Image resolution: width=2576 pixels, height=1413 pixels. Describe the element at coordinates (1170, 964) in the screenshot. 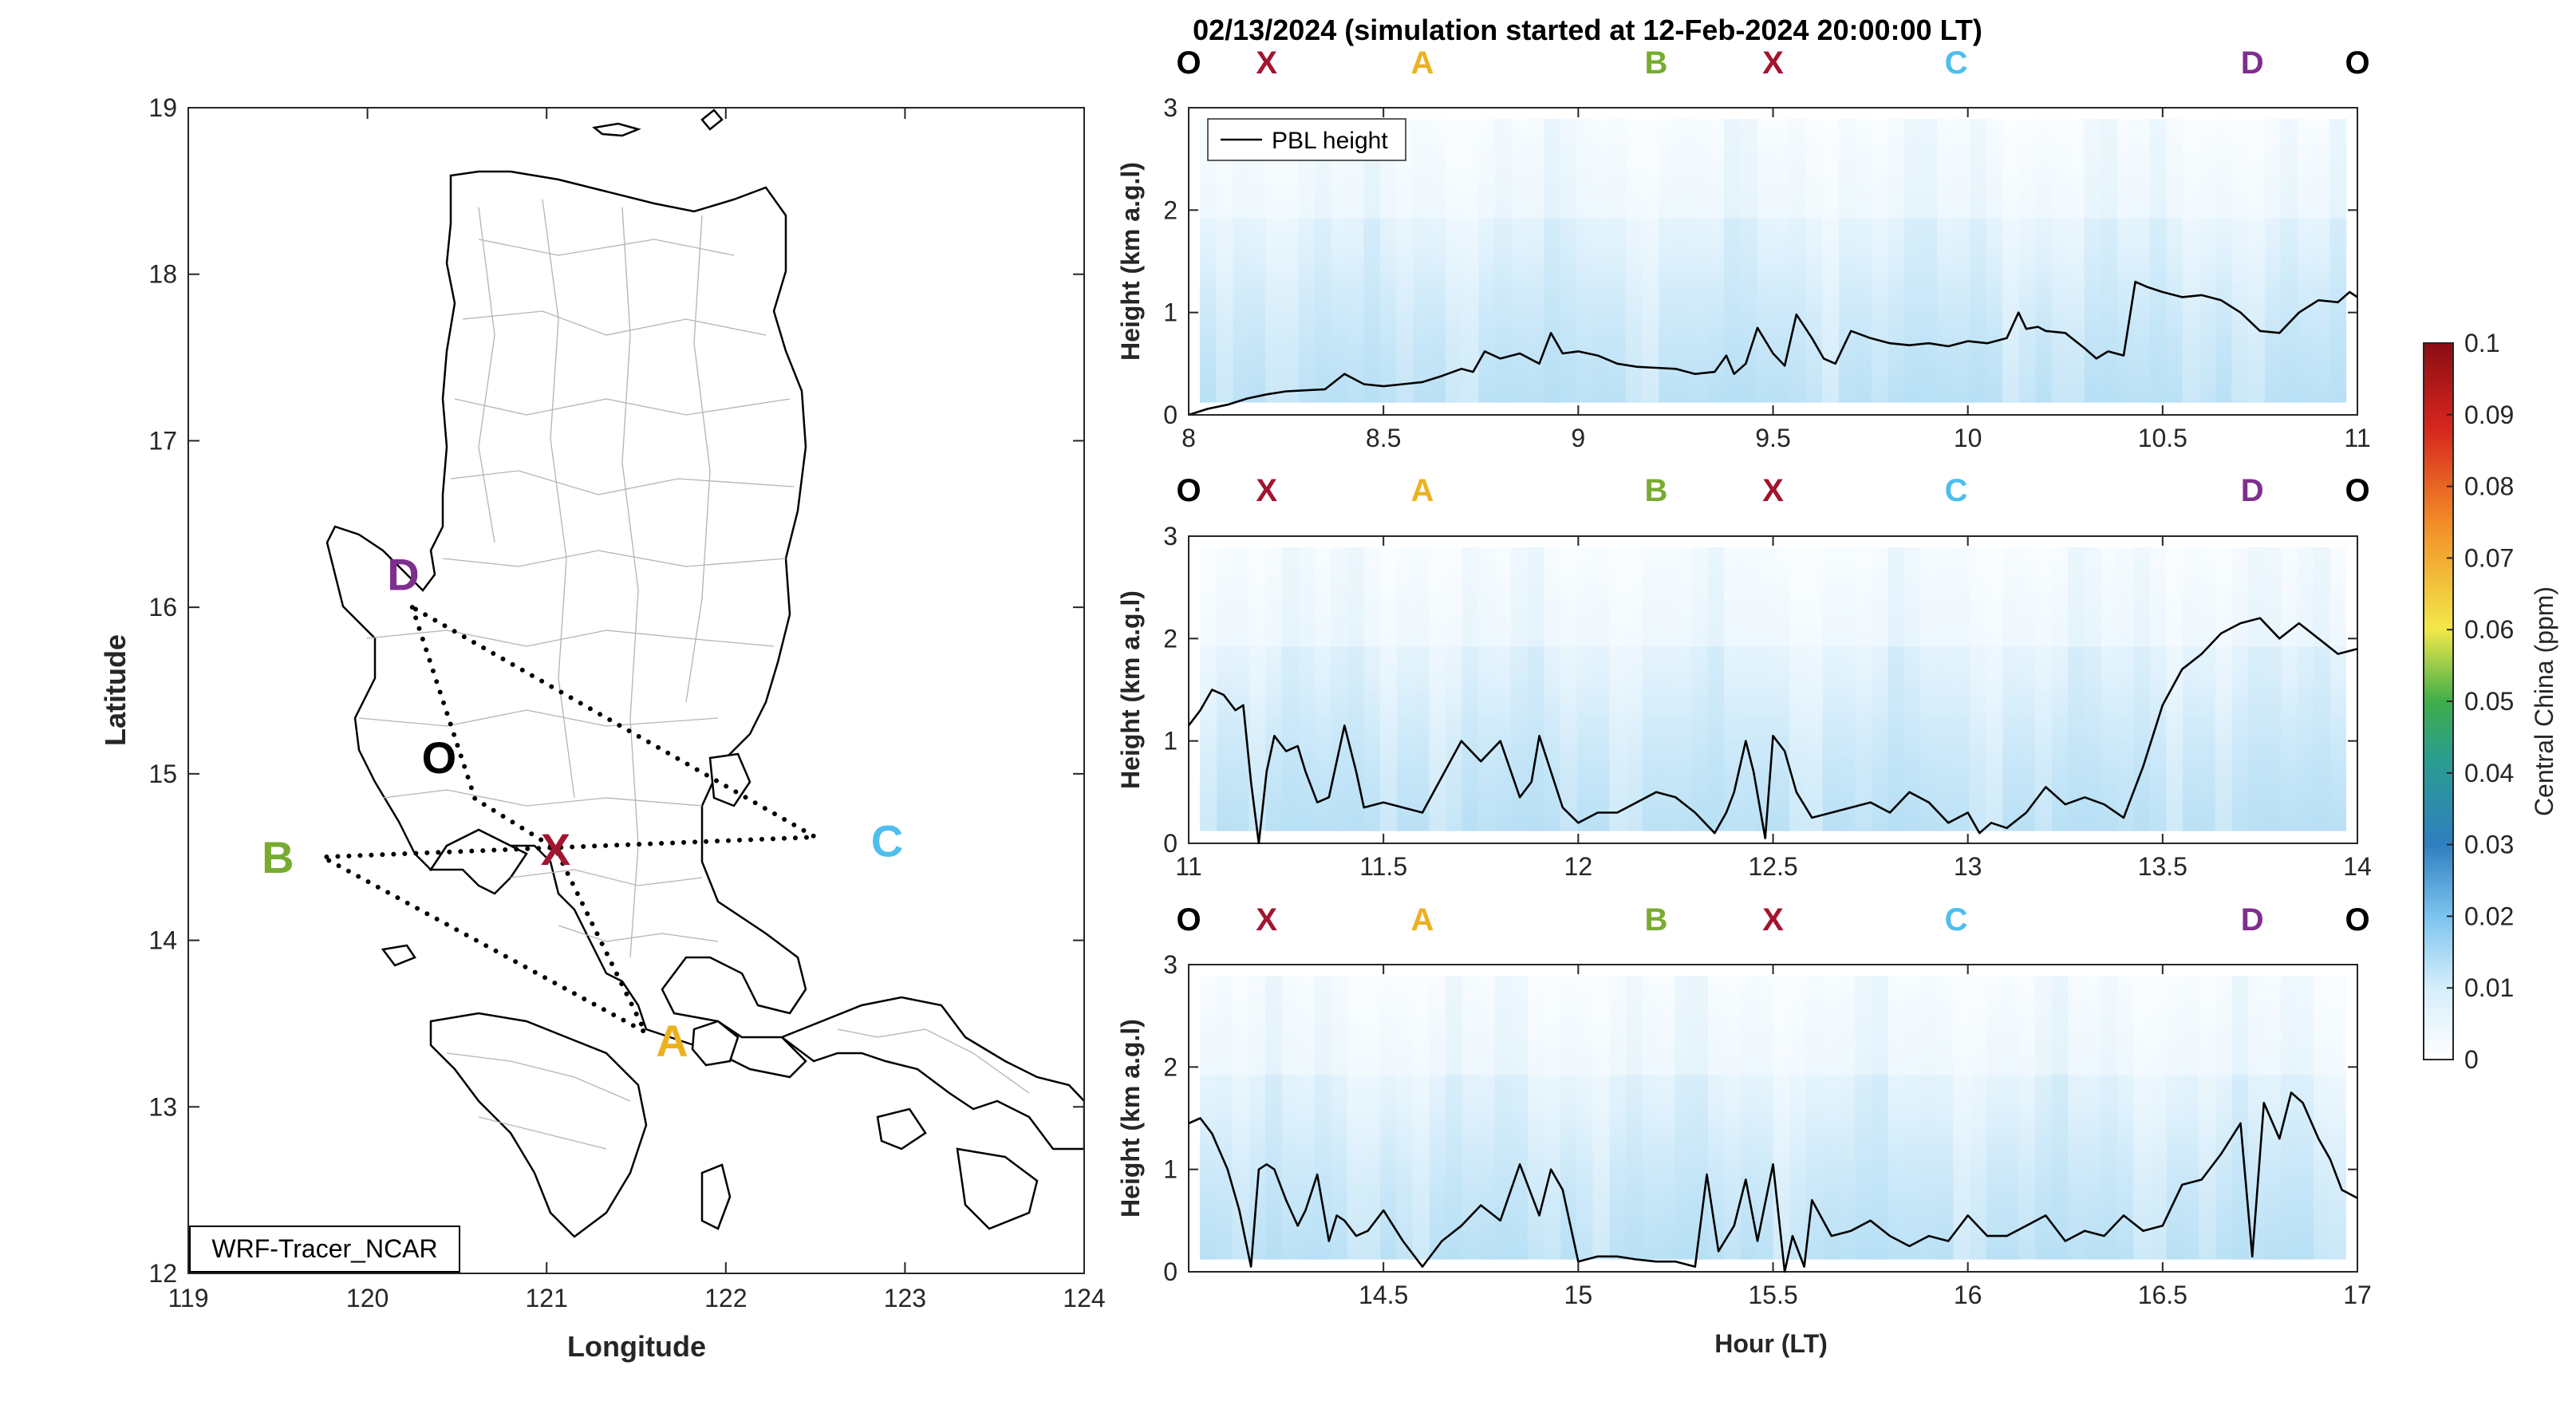

I see `ytick-label: 3` at that location.